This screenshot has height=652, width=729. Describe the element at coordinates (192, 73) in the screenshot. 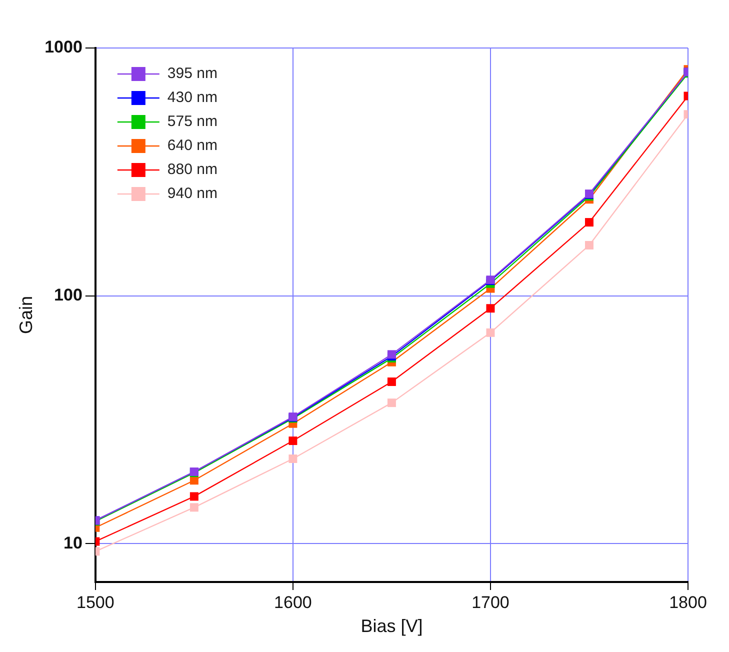

I see `legend-label: 395 nm` at that location.